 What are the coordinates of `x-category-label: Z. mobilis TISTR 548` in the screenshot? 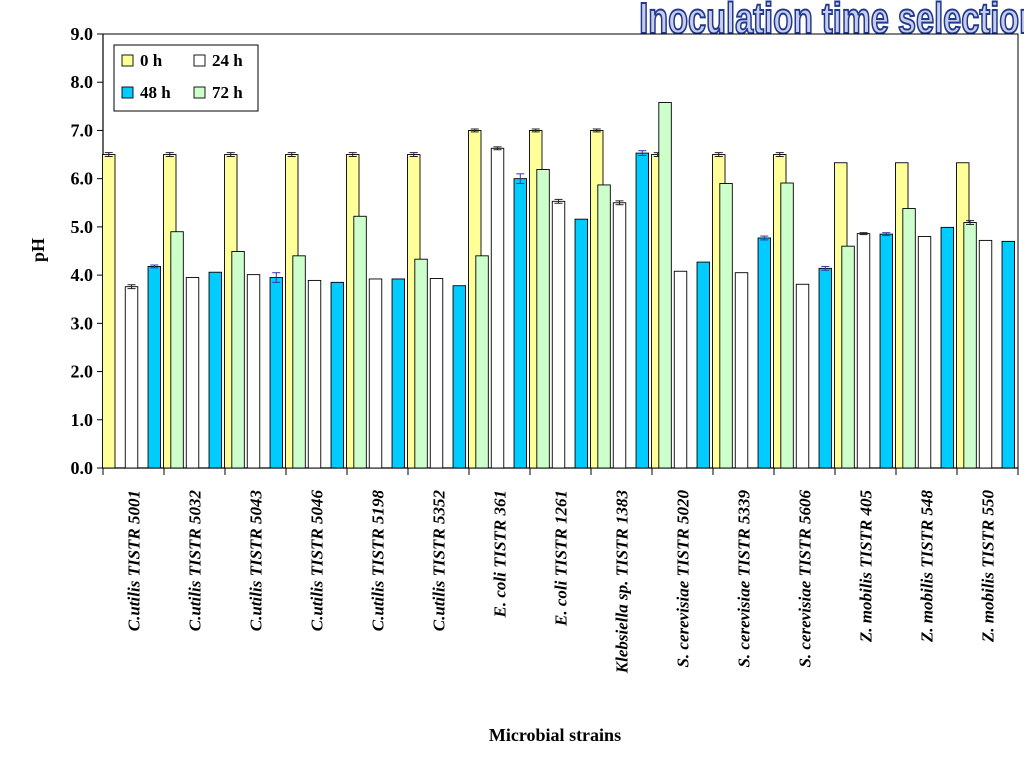 It's located at (927, 567).